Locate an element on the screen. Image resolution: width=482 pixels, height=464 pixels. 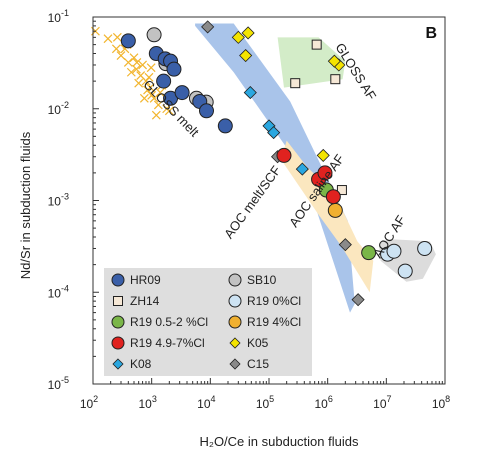
x-tick-label: 10⁶ is located at coordinates (323, 402).